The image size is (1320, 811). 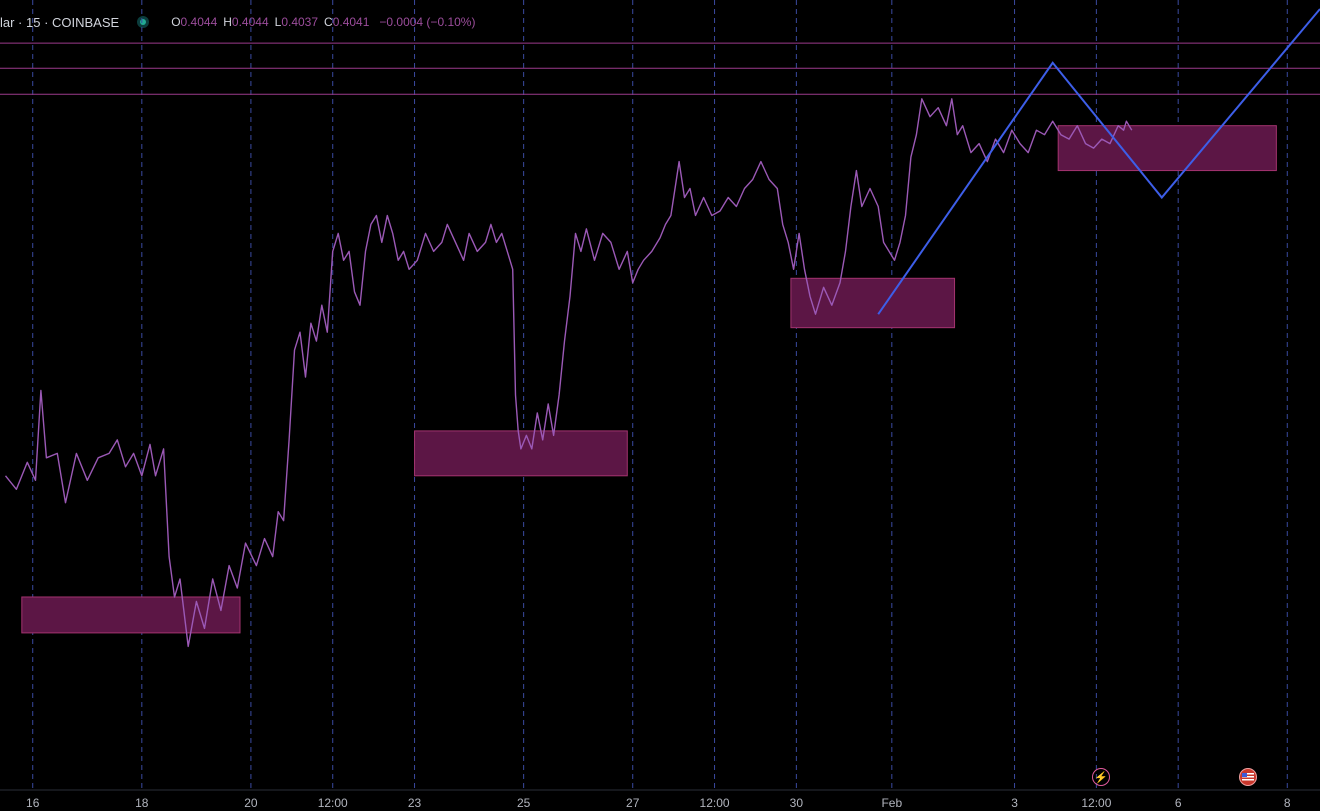 What do you see at coordinates (415, 803) in the screenshot?
I see `x-tick-label: 23` at bounding box center [415, 803].